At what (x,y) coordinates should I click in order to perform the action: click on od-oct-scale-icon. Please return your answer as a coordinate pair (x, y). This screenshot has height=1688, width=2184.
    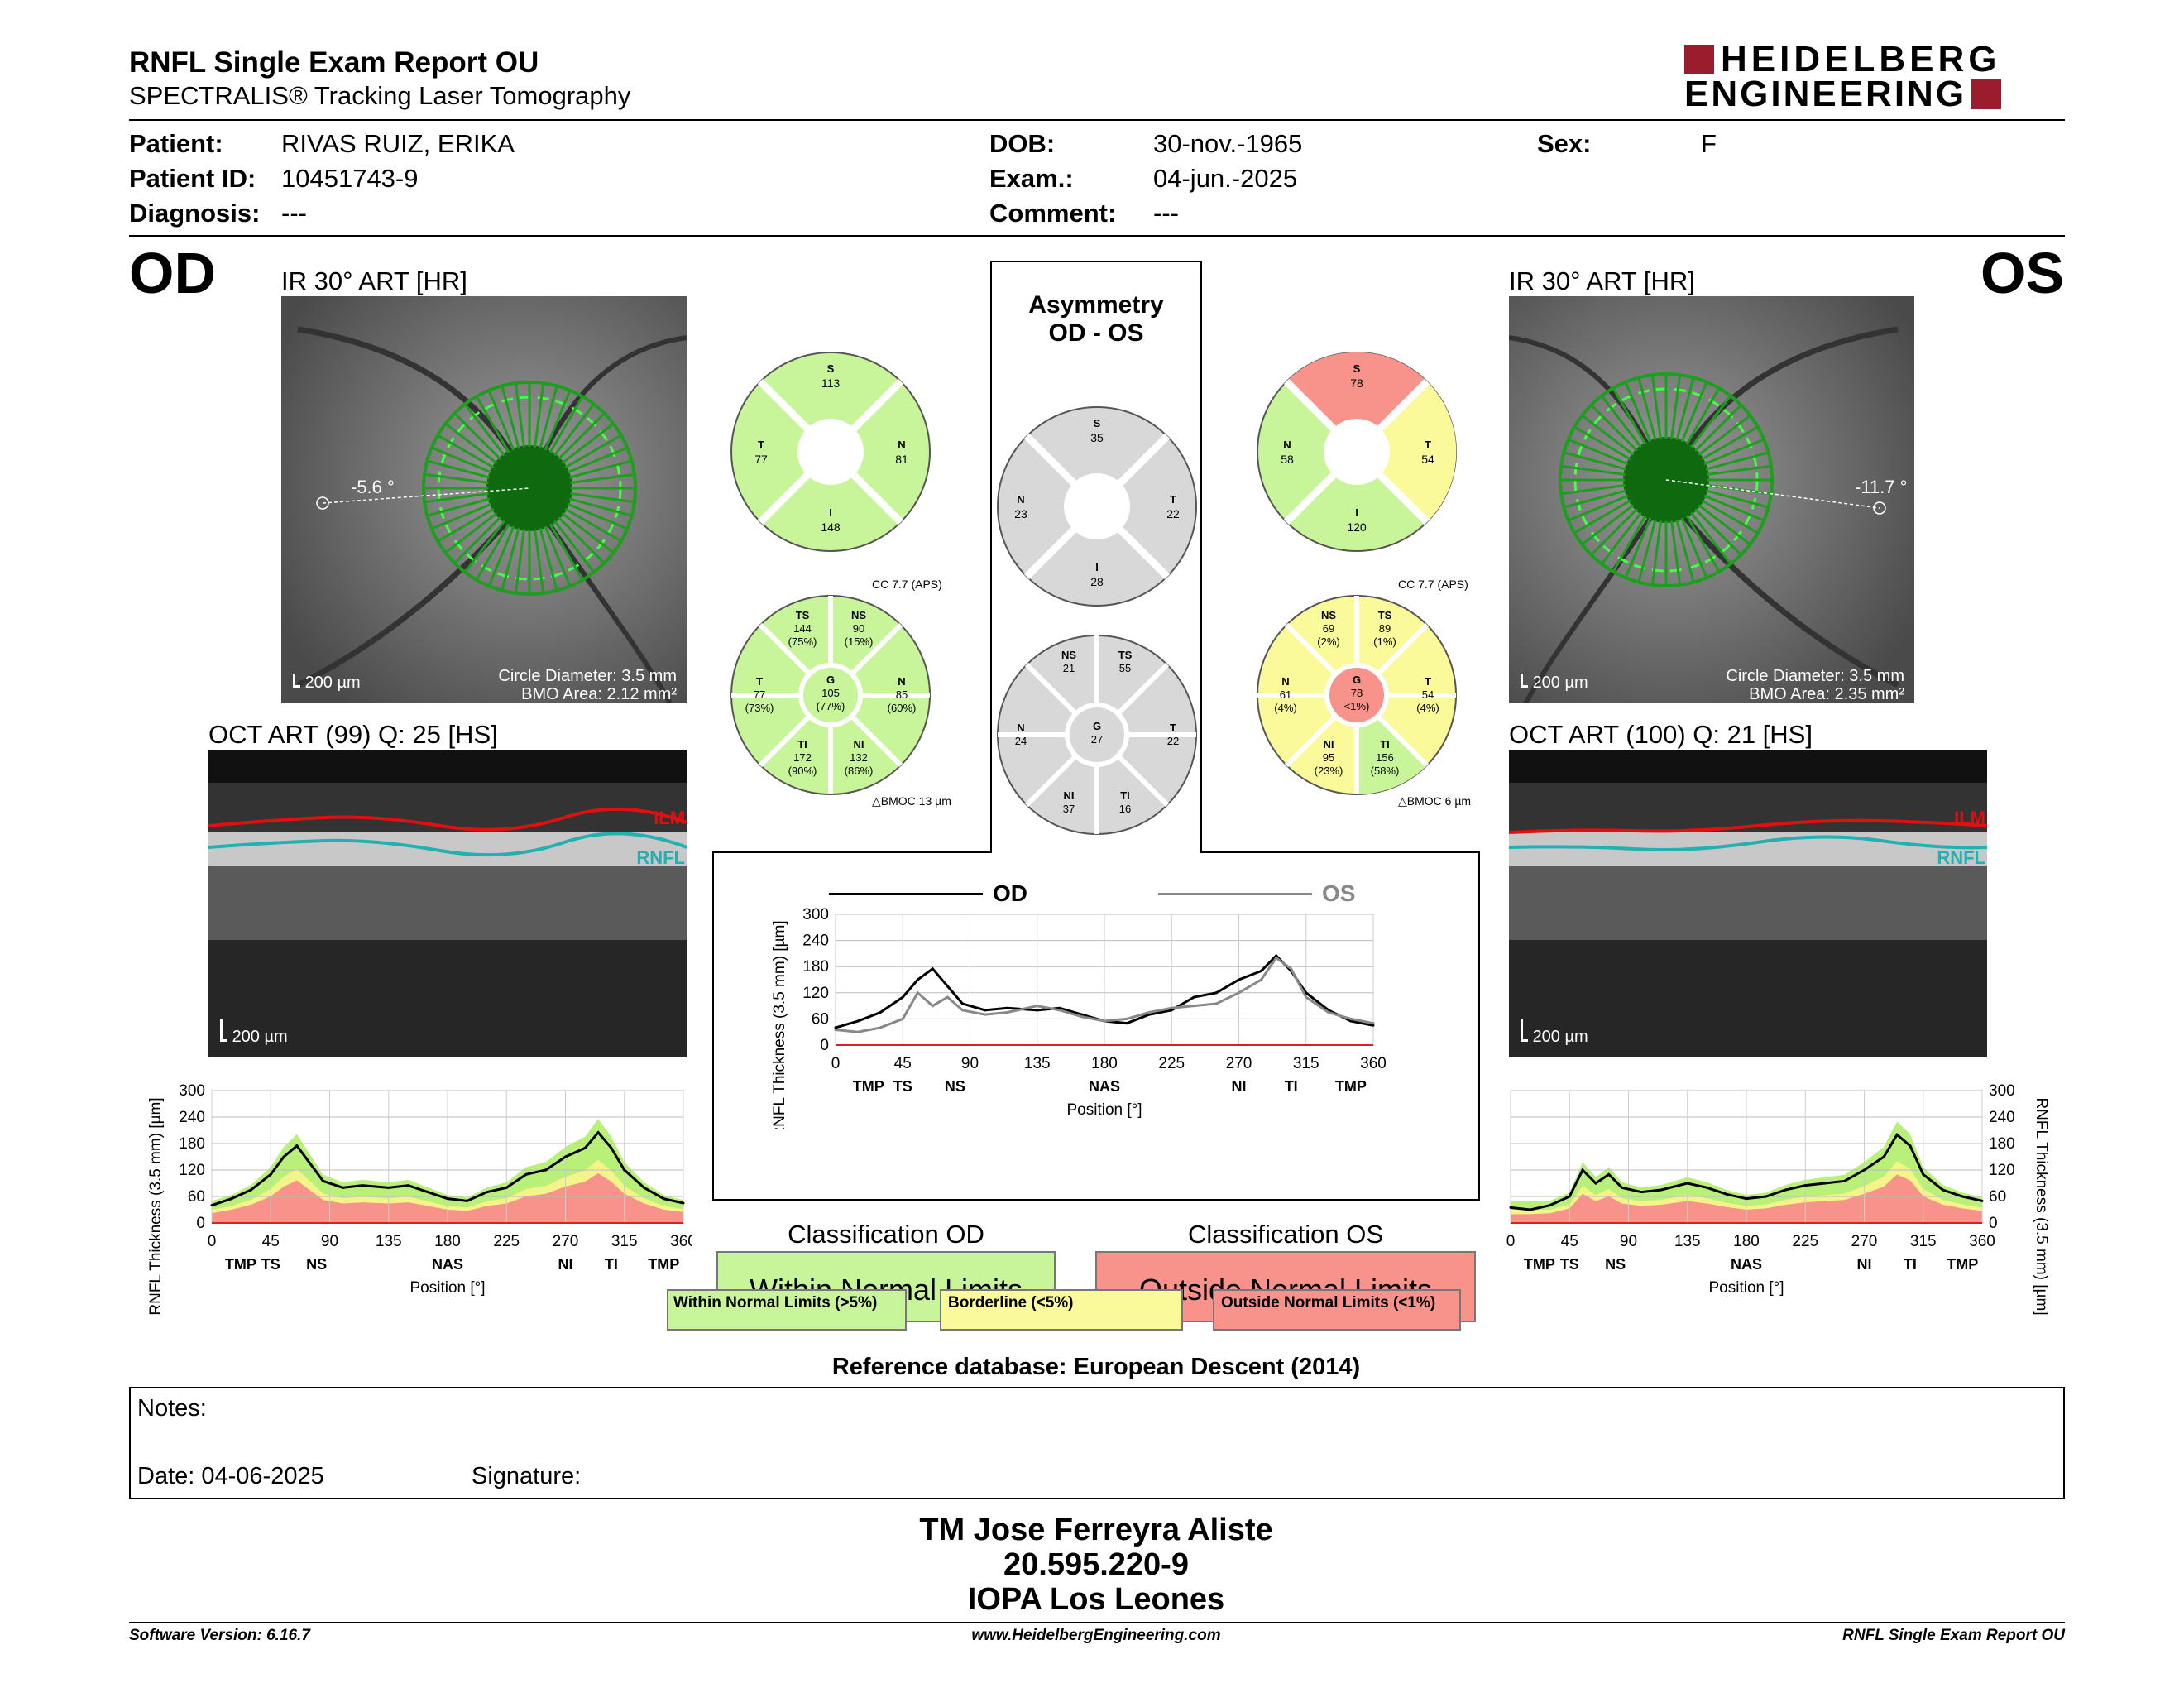
    Looking at the image, I should click on (224, 1030).